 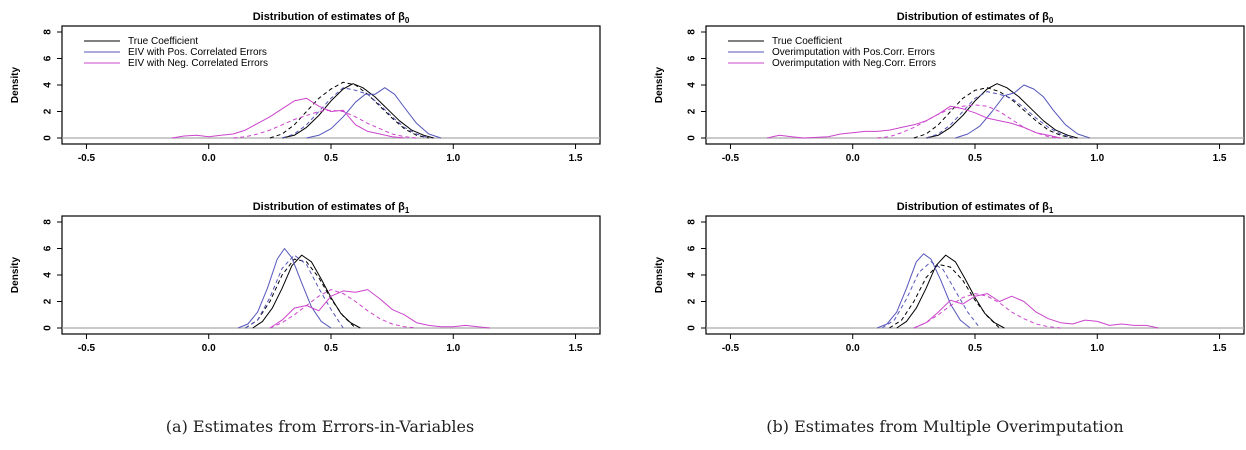 I want to click on caption-left: (a) Estimates from Errors-in-Variables, so click(x=320, y=426).